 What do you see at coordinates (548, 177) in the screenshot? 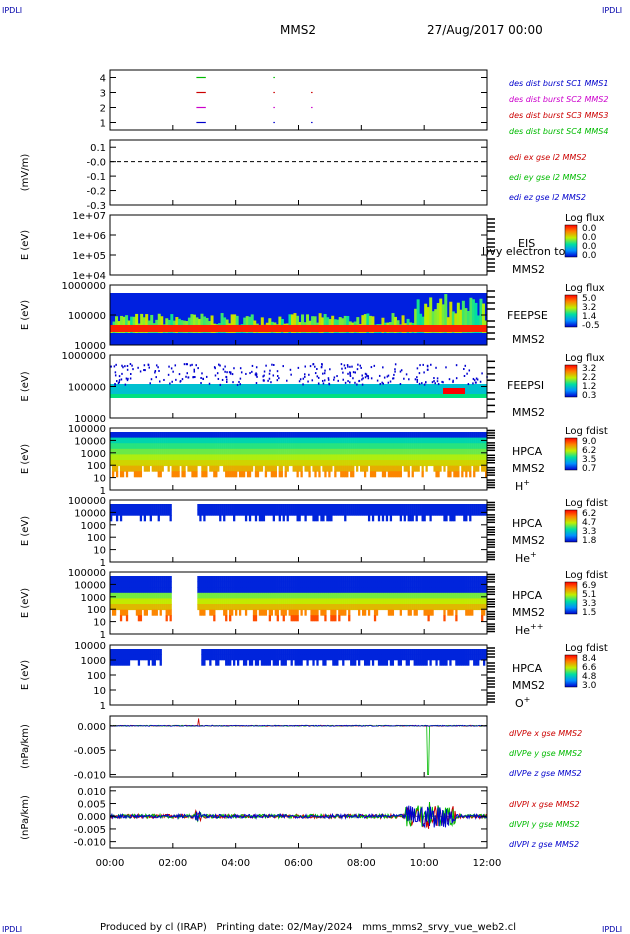
I see `legend-entry: edi ey gse l2 MMS2` at bounding box center [548, 177].